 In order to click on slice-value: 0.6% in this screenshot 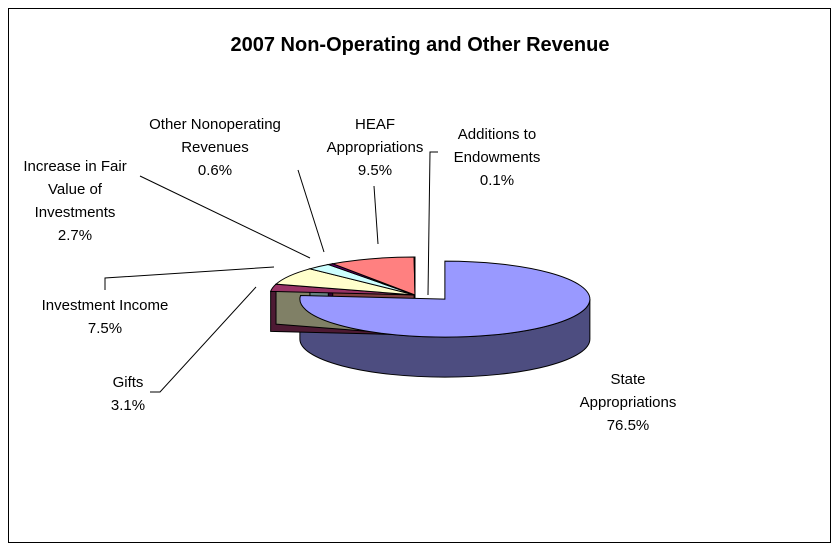, I will do `click(215, 170)`.